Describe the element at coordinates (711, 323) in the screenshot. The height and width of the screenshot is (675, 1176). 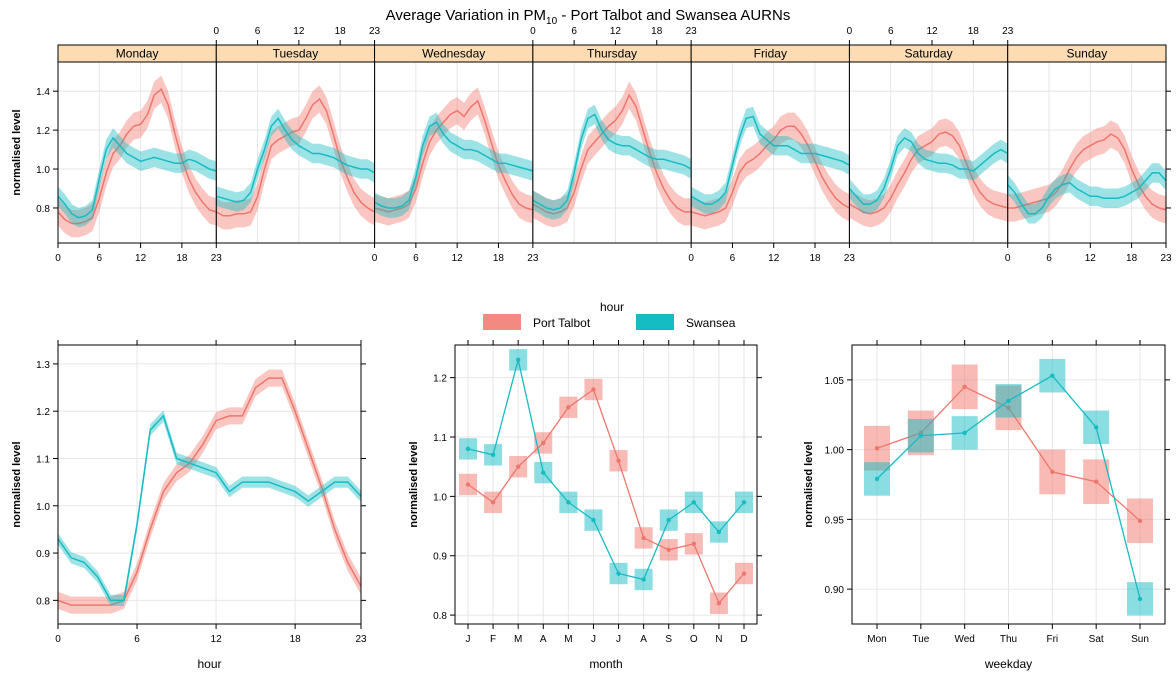
I see `legend-label: Swansea` at that location.